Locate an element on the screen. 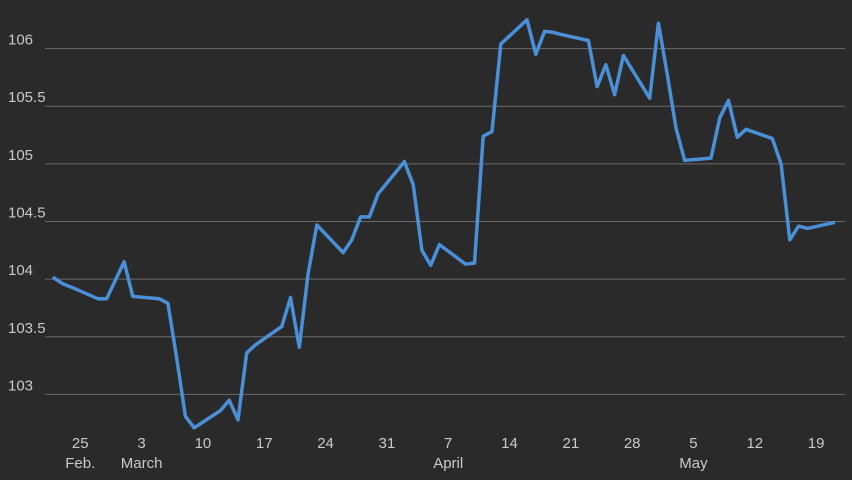 The image size is (852, 480). x-tick-label: 25 is located at coordinates (80, 443).